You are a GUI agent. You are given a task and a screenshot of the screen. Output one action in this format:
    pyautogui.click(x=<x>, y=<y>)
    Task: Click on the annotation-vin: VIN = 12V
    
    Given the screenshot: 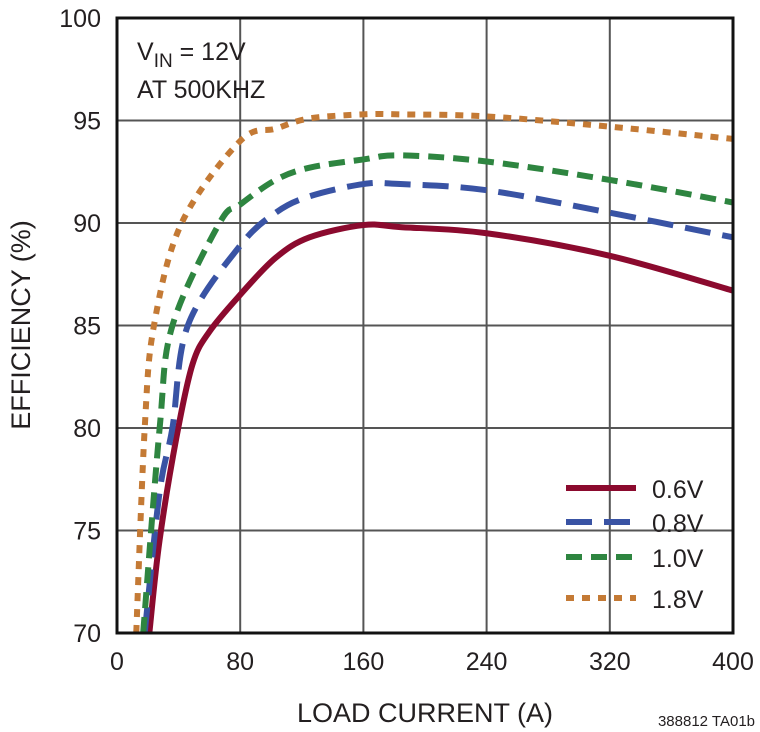 What is the action you would take?
    pyautogui.click(x=191, y=55)
    